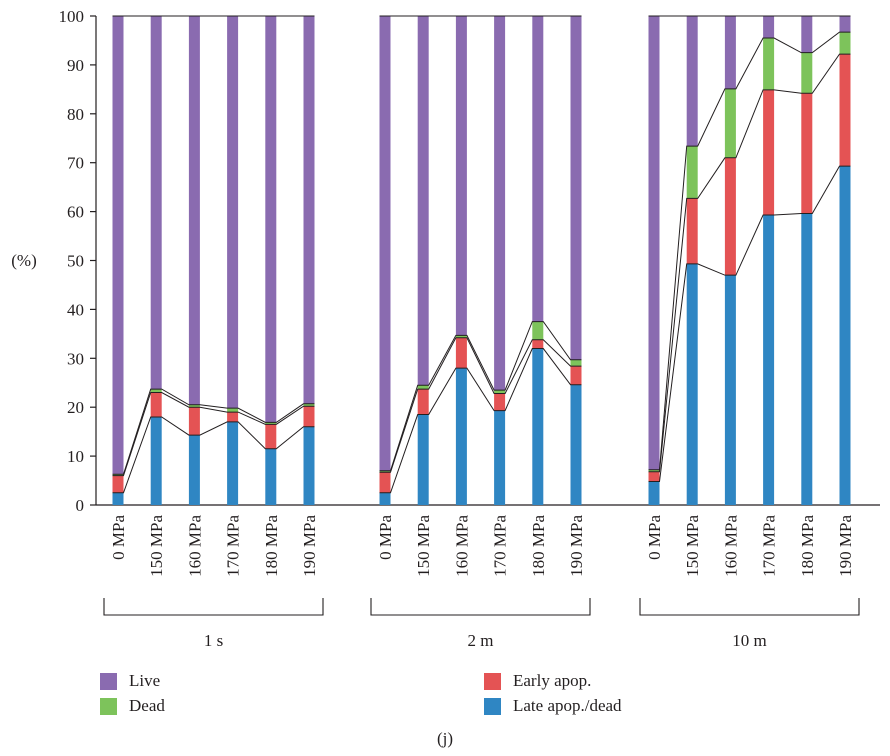 The width and height of the screenshot is (890, 756). What do you see at coordinates (75, 456) in the screenshot?
I see `y-tick-label: 10` at bounding box center [75, 456].